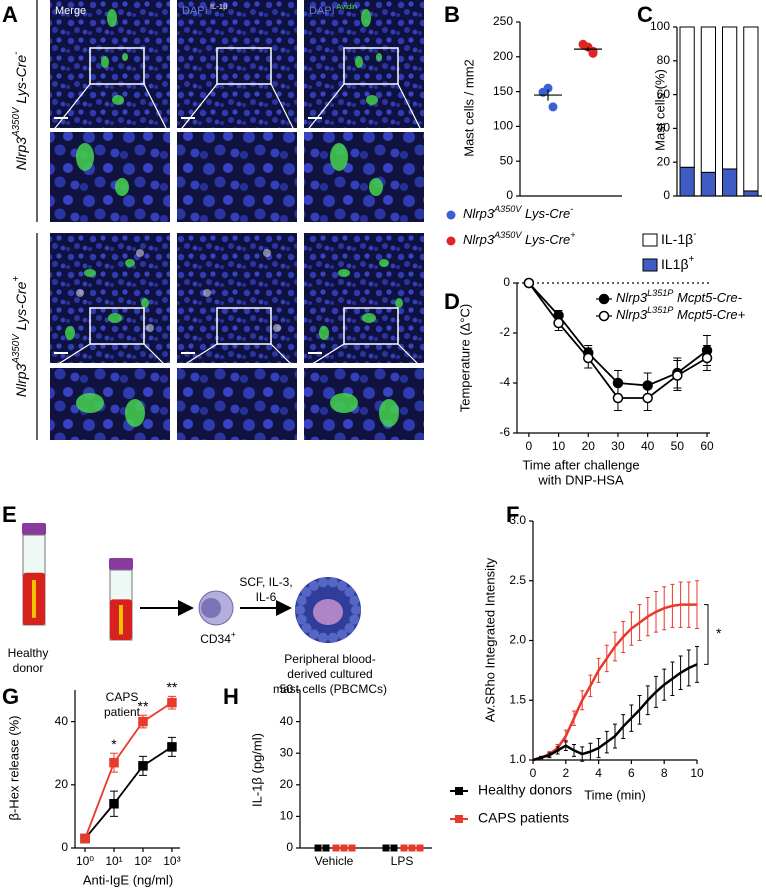 The image size is (766, 889). What do you see at coordinates (21, 81) in the screenshot?
I see `text-part: Lys-Cre` at bounding box center [21, 81].